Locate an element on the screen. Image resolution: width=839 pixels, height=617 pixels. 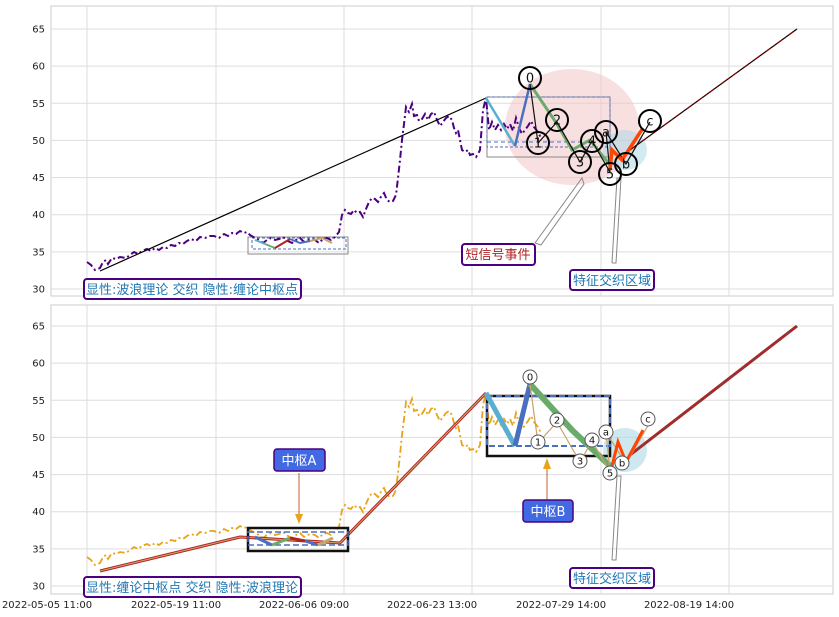
top-small-waves is located at coordinates (260, 242).